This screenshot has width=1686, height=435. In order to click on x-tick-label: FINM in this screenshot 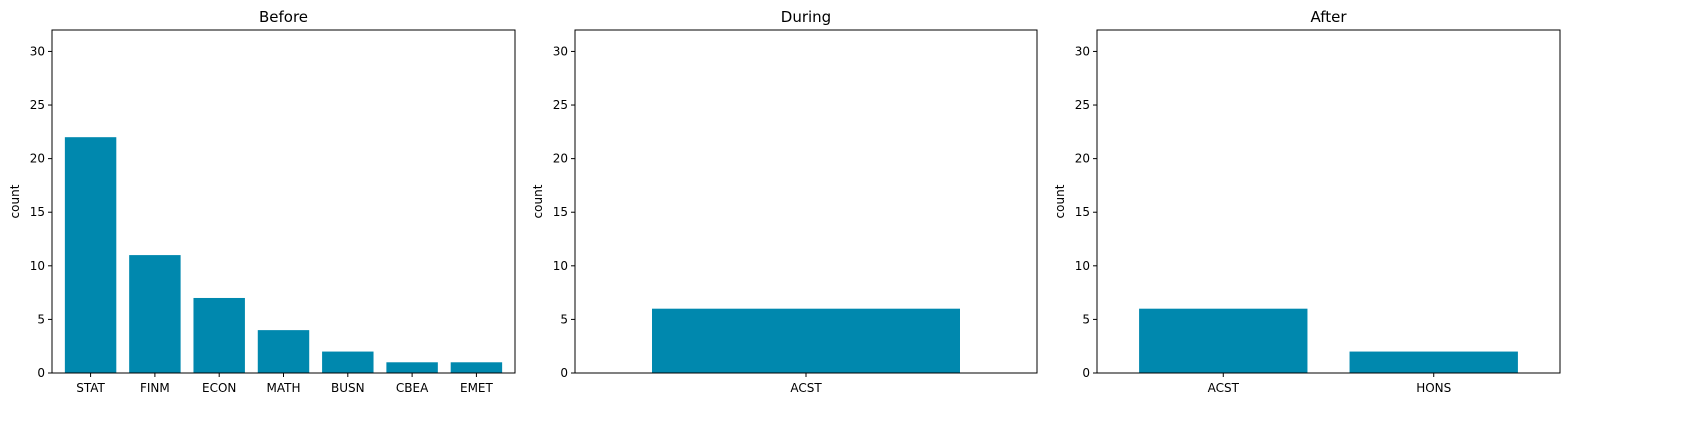, I will do `click(155, 388)`.